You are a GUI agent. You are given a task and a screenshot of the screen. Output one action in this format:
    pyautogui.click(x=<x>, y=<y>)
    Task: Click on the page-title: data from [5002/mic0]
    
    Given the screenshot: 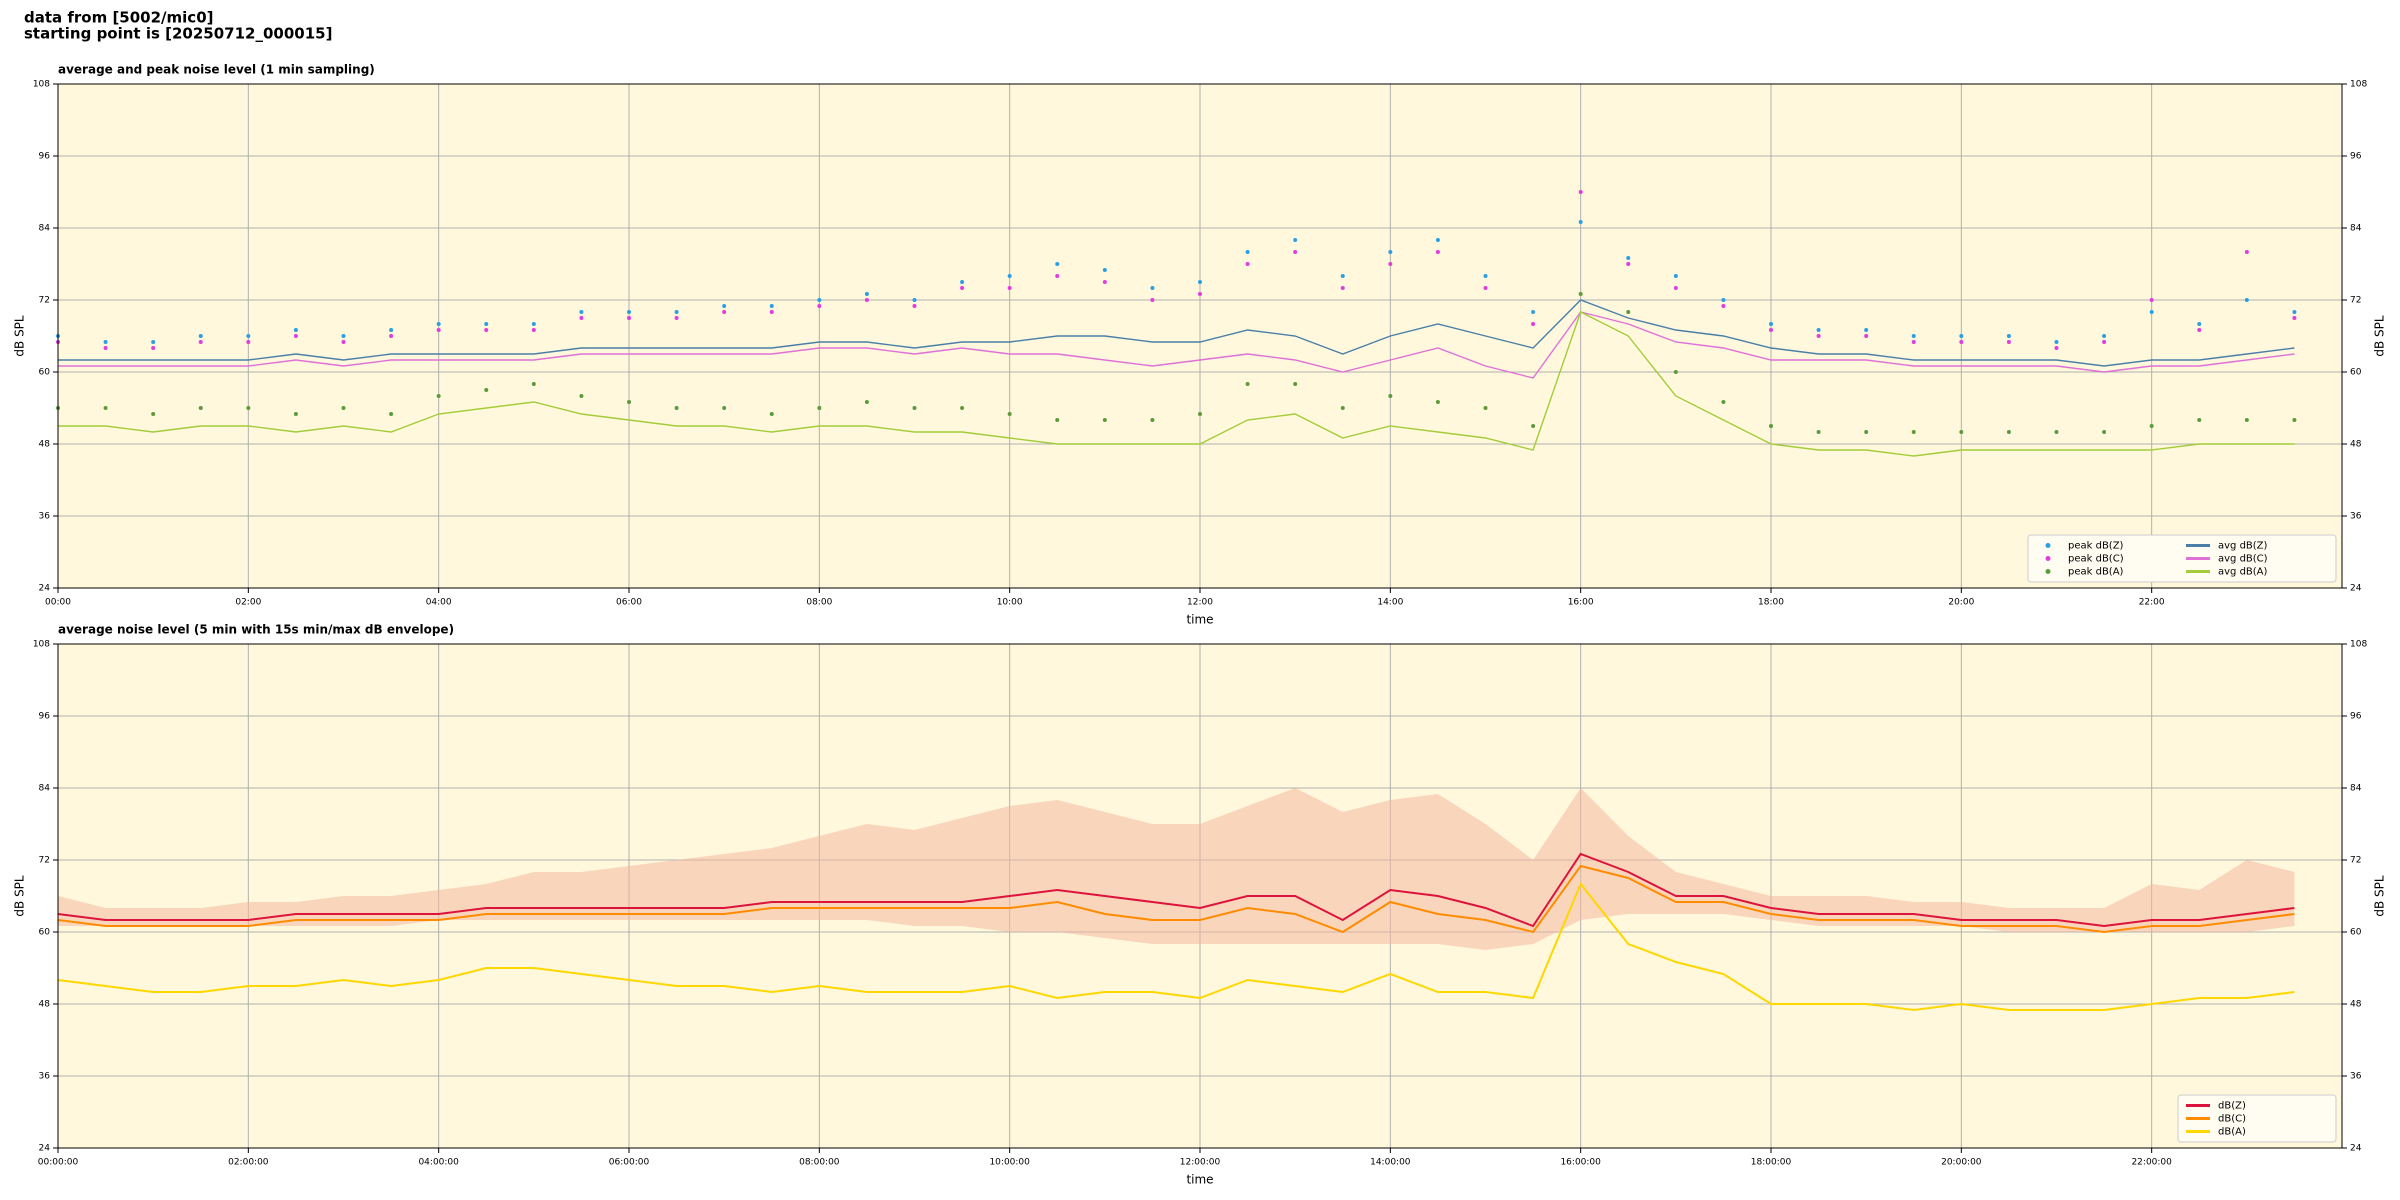 What is the action you would take?
    pyautogui.click(x=119, y=18)
    